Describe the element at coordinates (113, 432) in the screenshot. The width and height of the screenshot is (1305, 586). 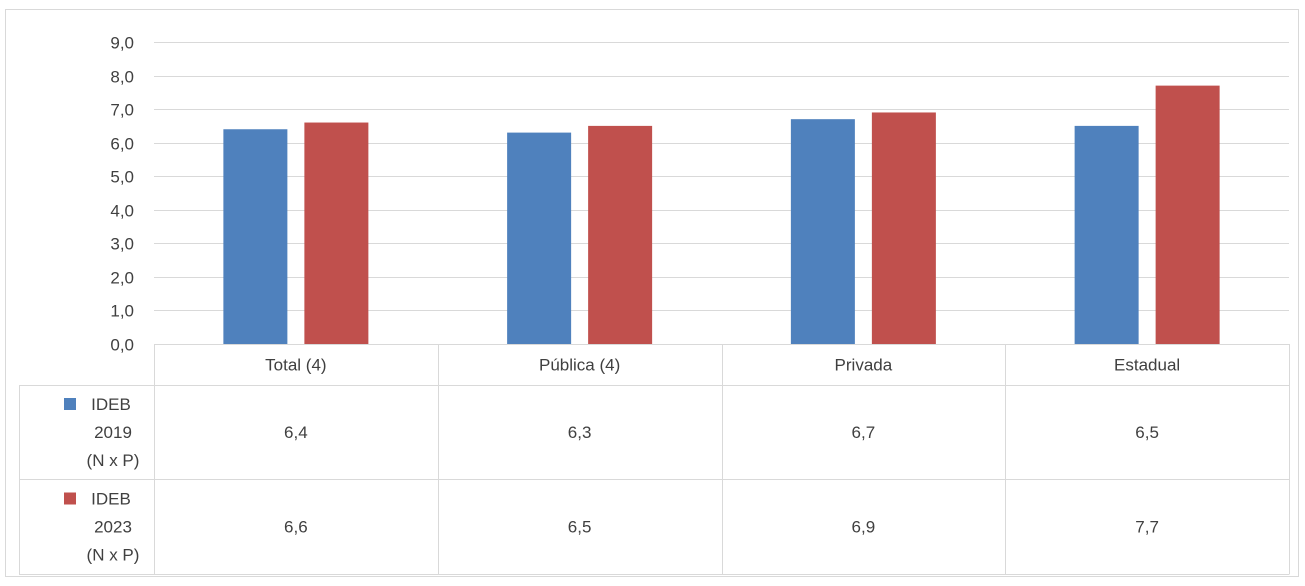
I see `legend-label: 2019` at that location.